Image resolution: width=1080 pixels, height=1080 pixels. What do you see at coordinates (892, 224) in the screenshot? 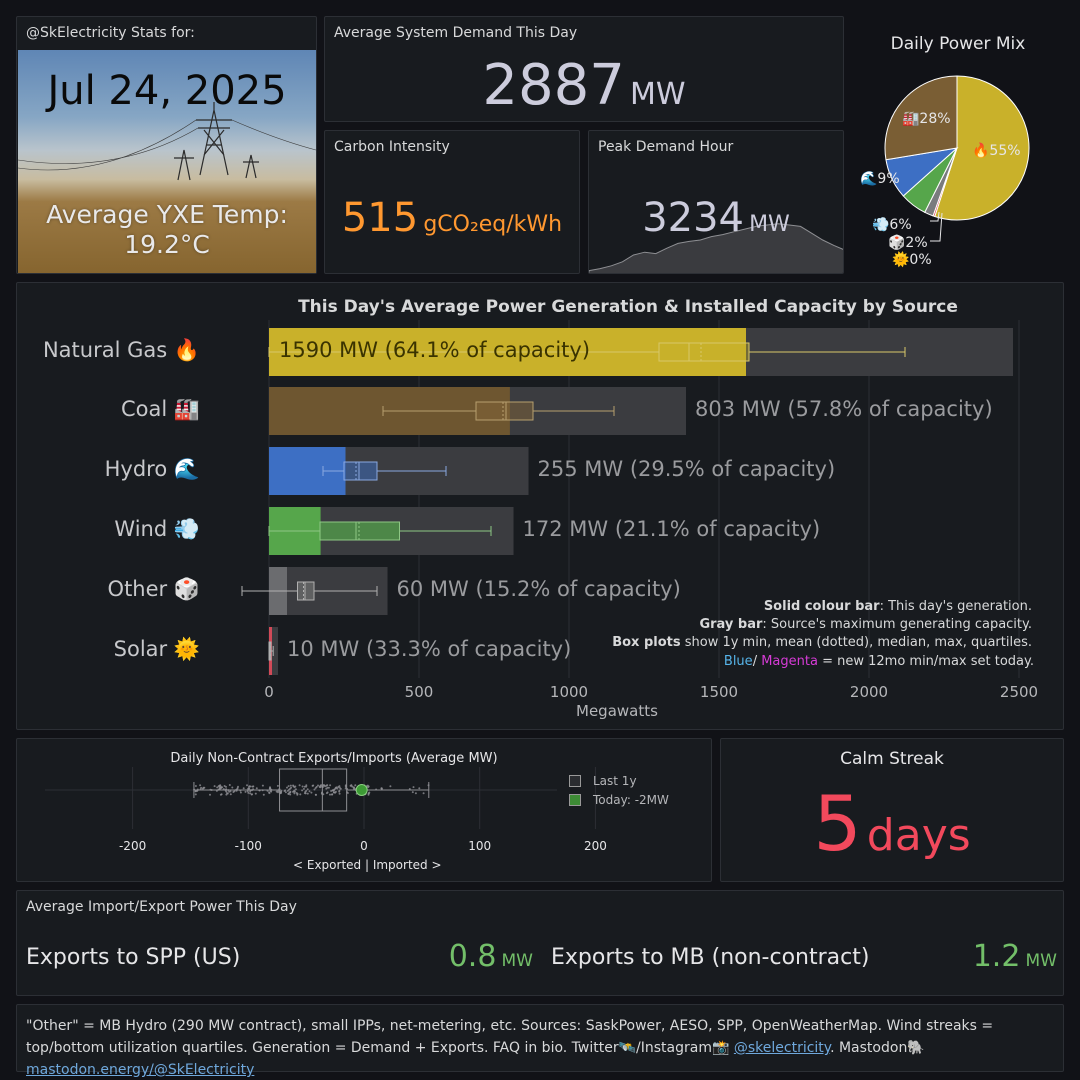
I see `pie-label-wind: 💨6%` at bounding box center [892, 224].